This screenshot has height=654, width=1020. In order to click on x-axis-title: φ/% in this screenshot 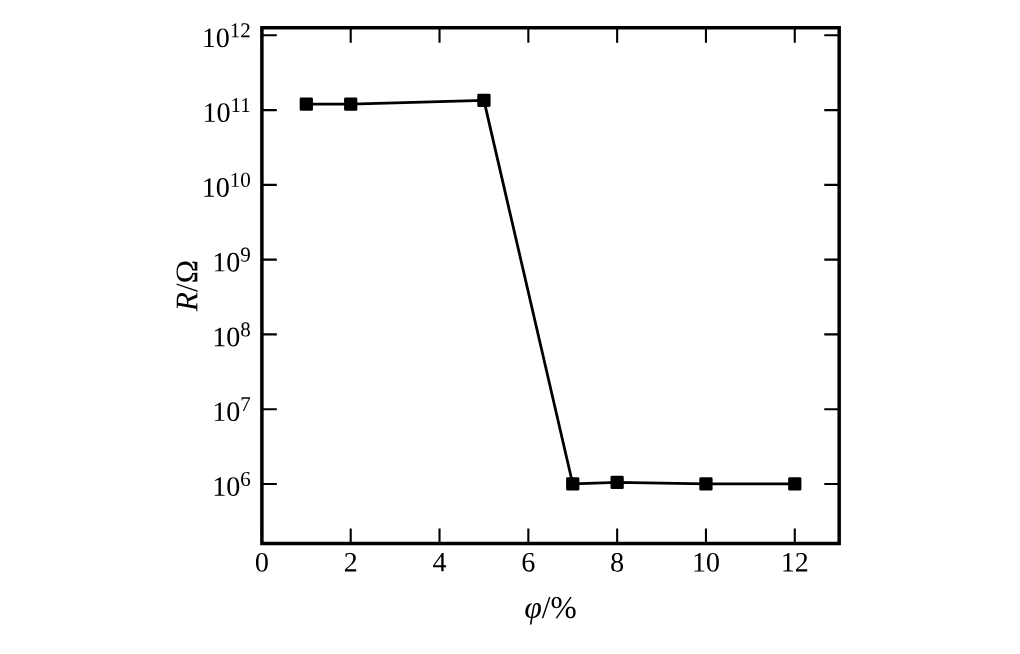, I will do `click(550, 611)`.